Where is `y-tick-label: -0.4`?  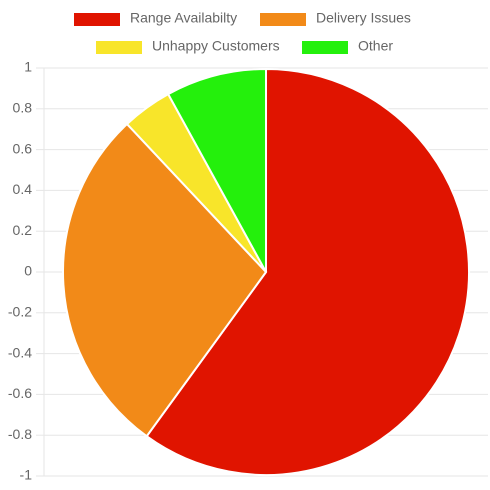
y-tick-label: -0.4 is located at coordinates (20, 352).